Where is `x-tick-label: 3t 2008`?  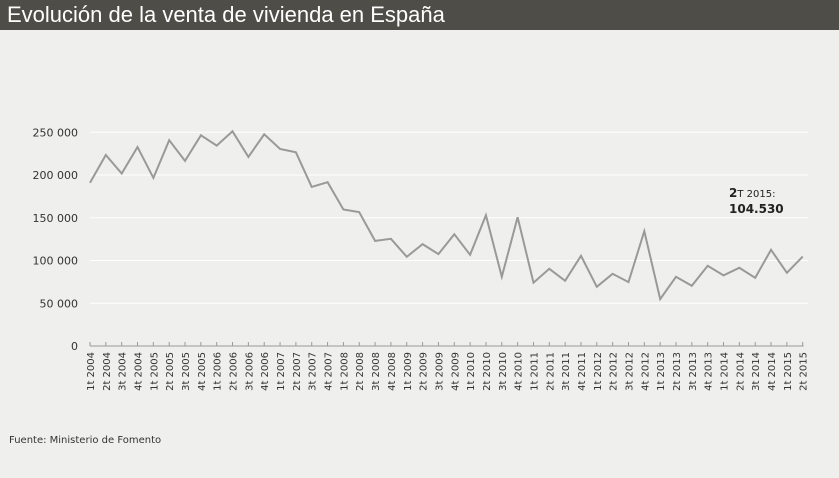 x-tick-label: 3t 2008 is located at coordinates (376, 371).